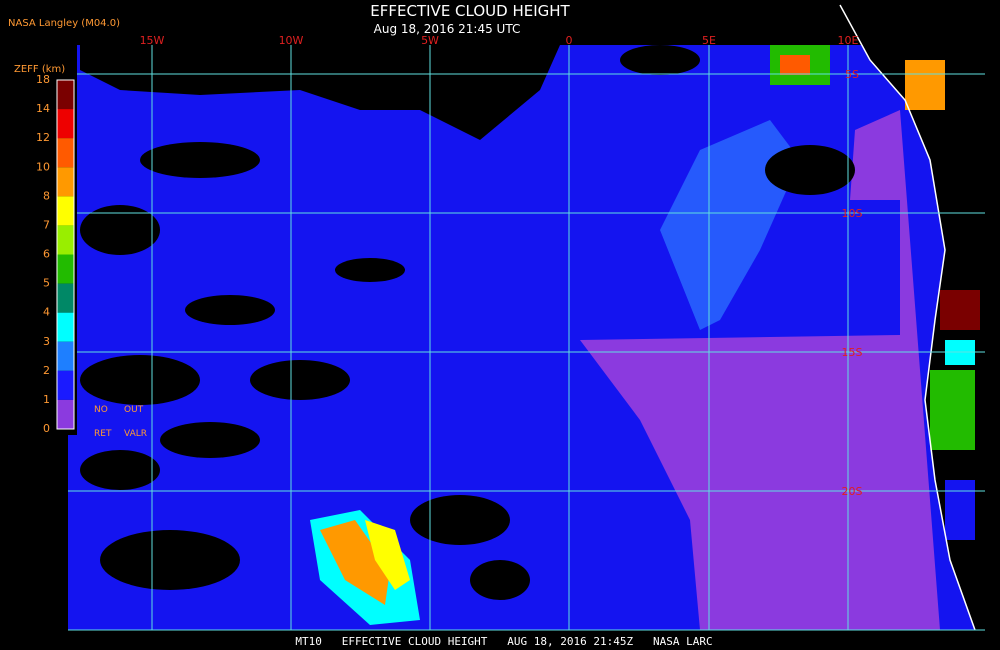 Image resolution: width=1000 pixels, height=650 pixels. What do you see at coordinates (134, 410) in the screenshot?
I see `legend-note: OUT` at bounding box center [134, 410].